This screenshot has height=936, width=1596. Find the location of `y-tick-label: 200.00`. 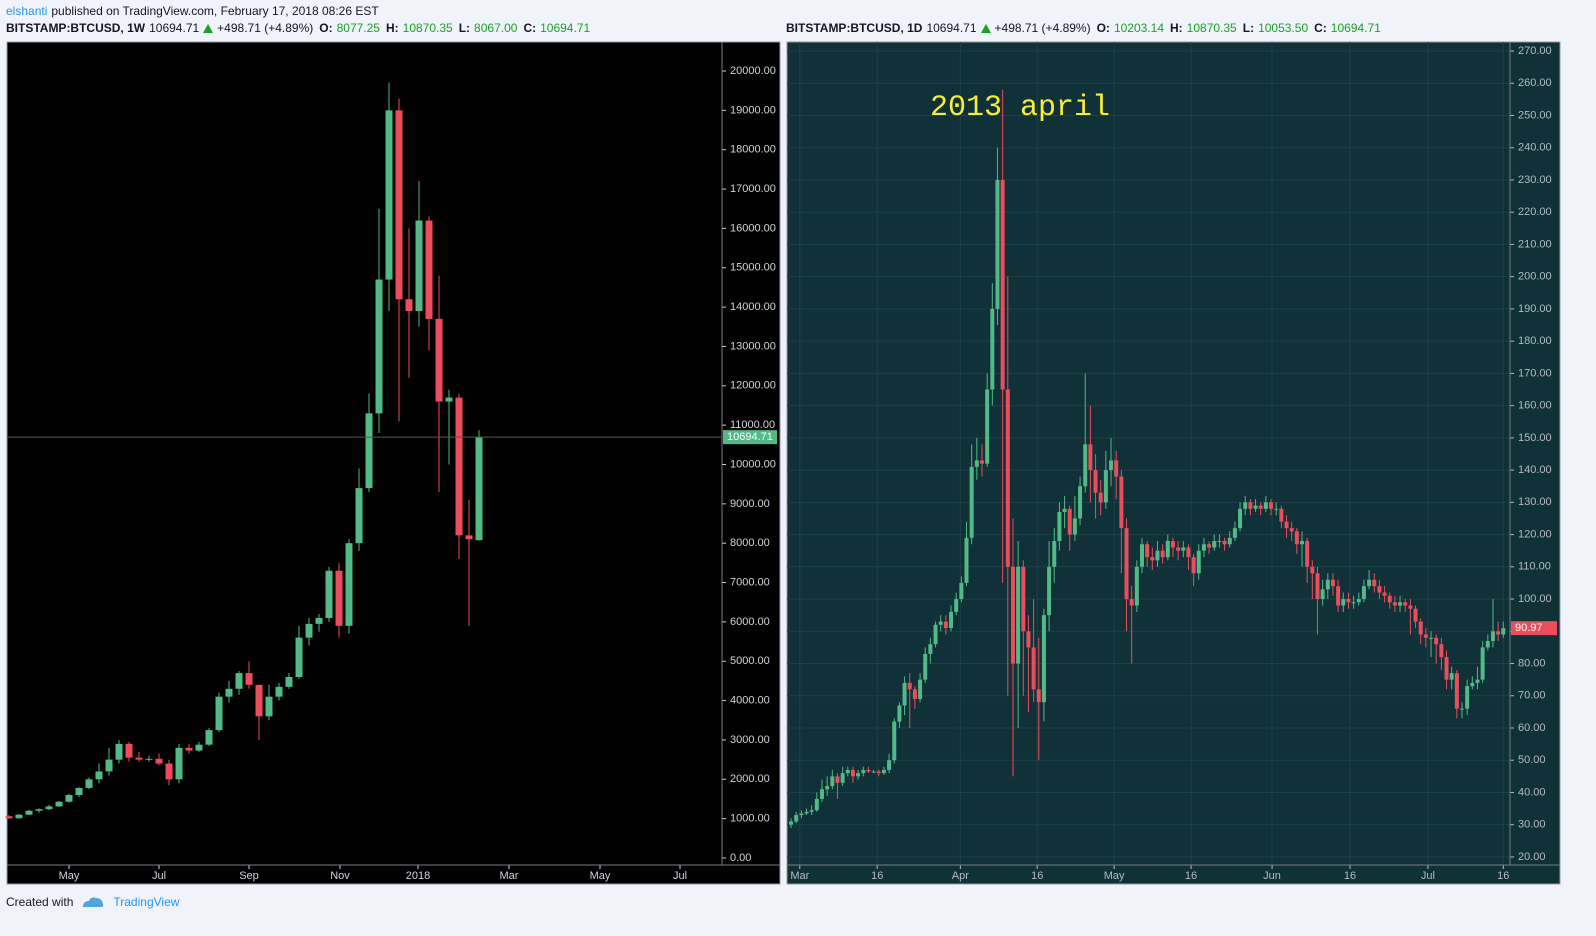

y-tick-label: 200.00 is located at coordinates (1535, 277).